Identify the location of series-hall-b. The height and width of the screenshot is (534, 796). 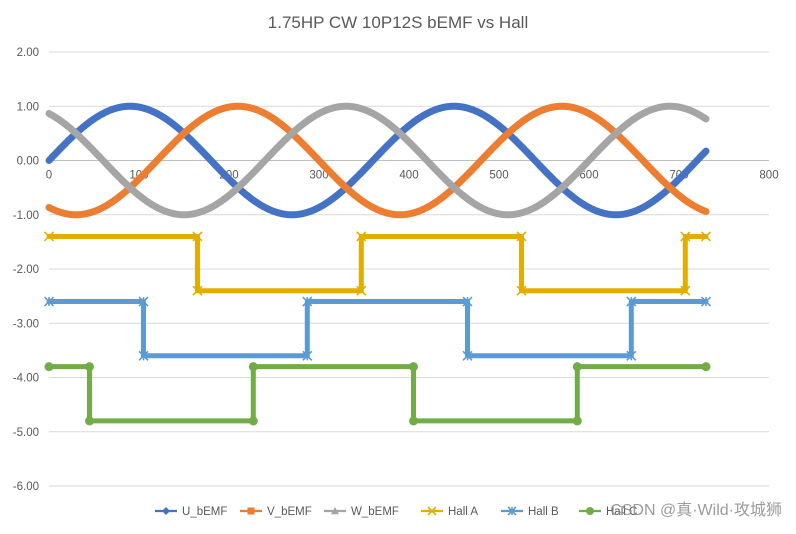
(377, 328).